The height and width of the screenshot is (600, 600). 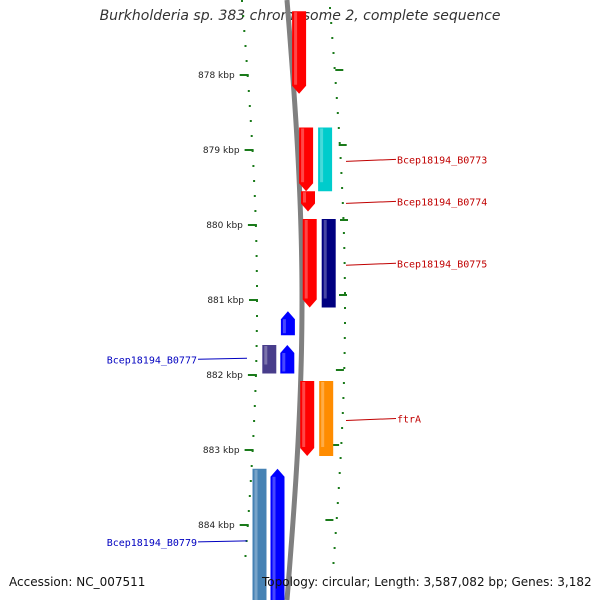 I want to click on scale-tick-label: 882 kbp, so click(x=224, y=376).